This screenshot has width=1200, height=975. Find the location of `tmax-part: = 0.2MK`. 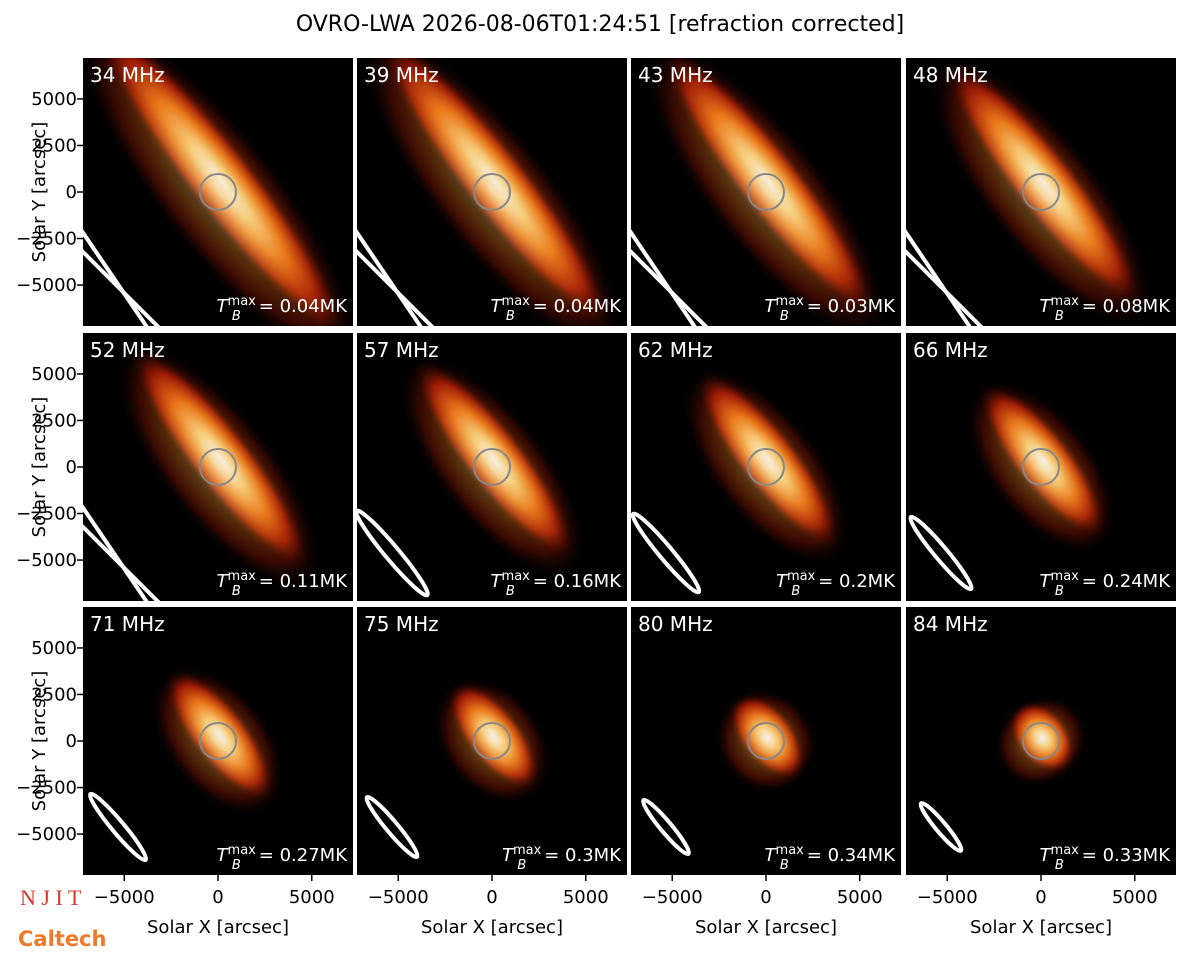

tmax-part: = 0.2MK is located at coordinates (857, 581).